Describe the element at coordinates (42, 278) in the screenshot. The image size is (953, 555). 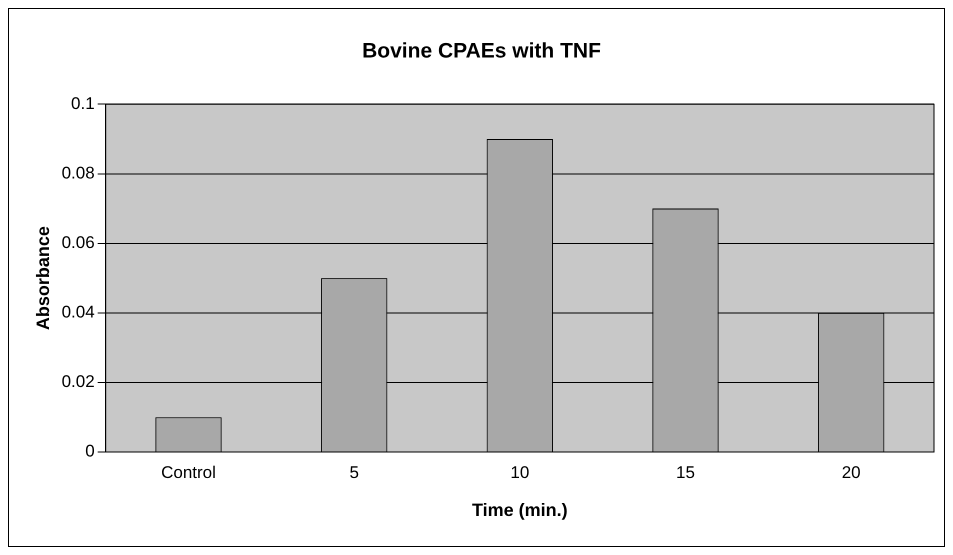
I see `y-axis-title: Absorbance` at that location.